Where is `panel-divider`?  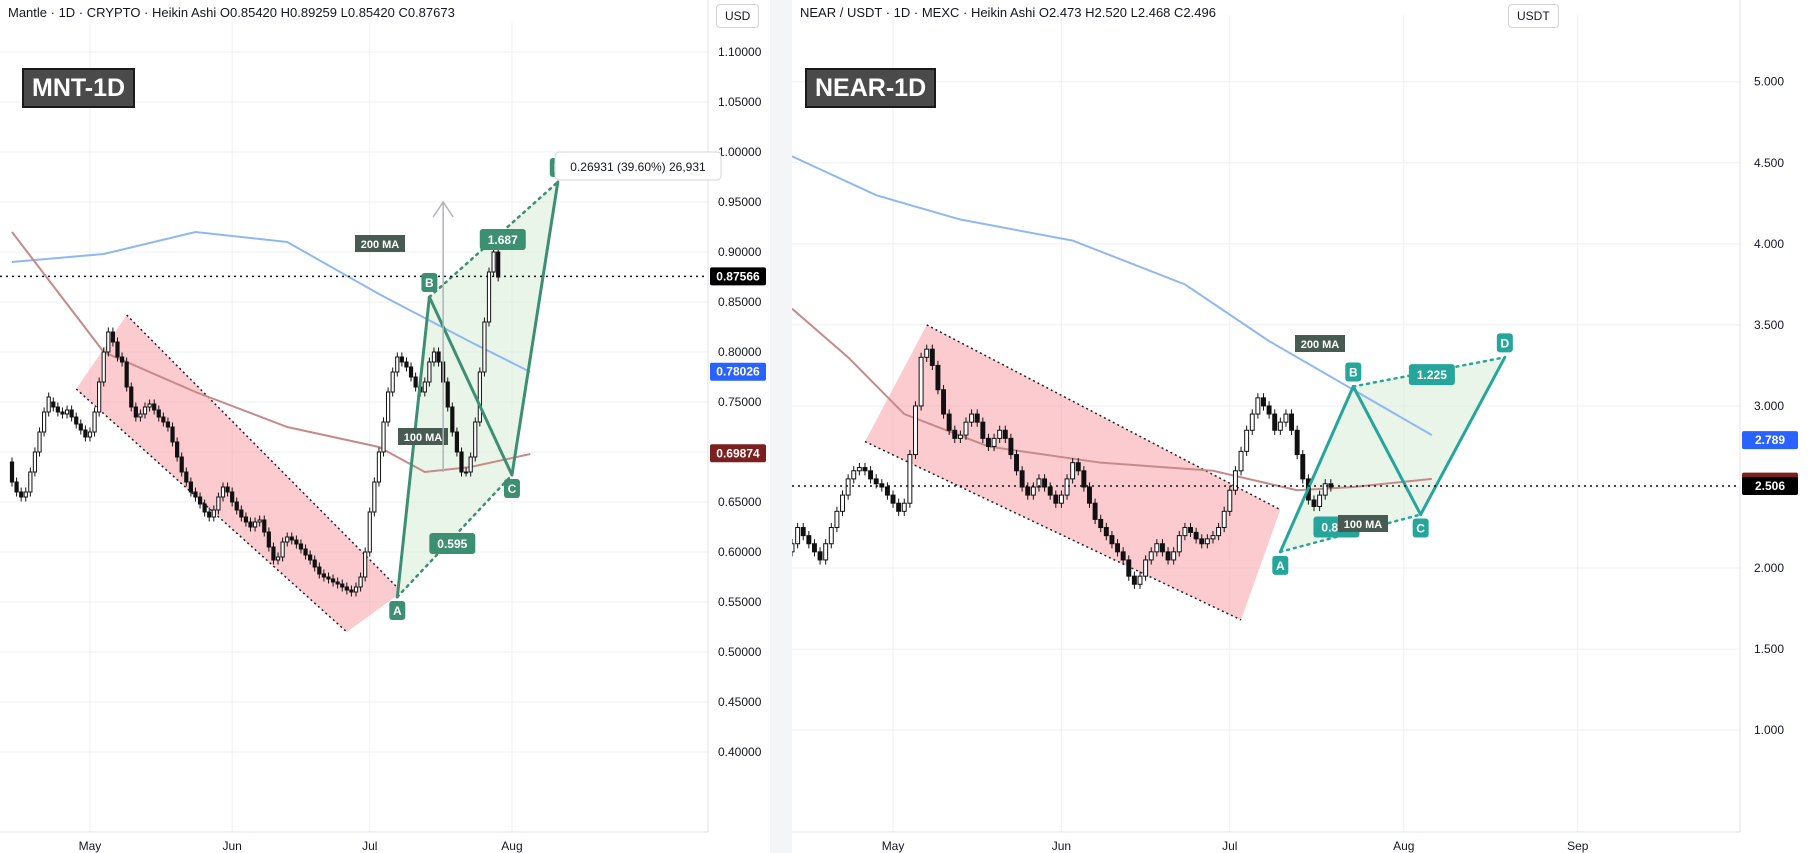
panel-divider is located at coordinates (781, 426).